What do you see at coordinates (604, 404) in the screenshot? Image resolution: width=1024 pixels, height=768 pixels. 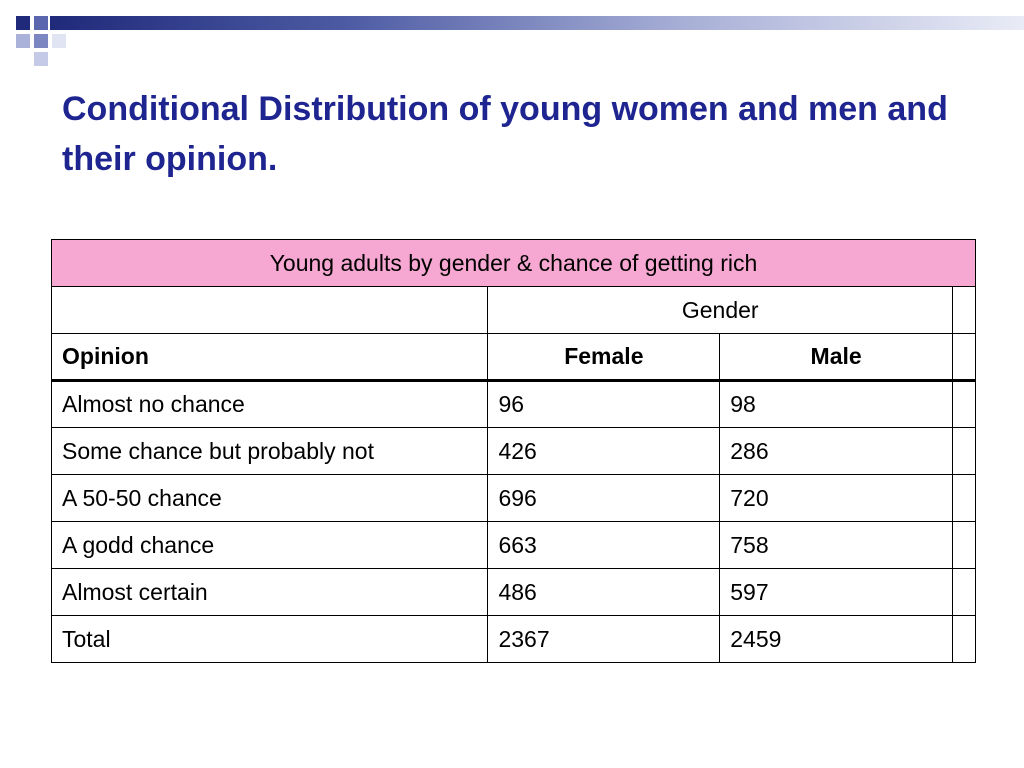 I see `female-cell: 96` at bounding box center [604, 404].